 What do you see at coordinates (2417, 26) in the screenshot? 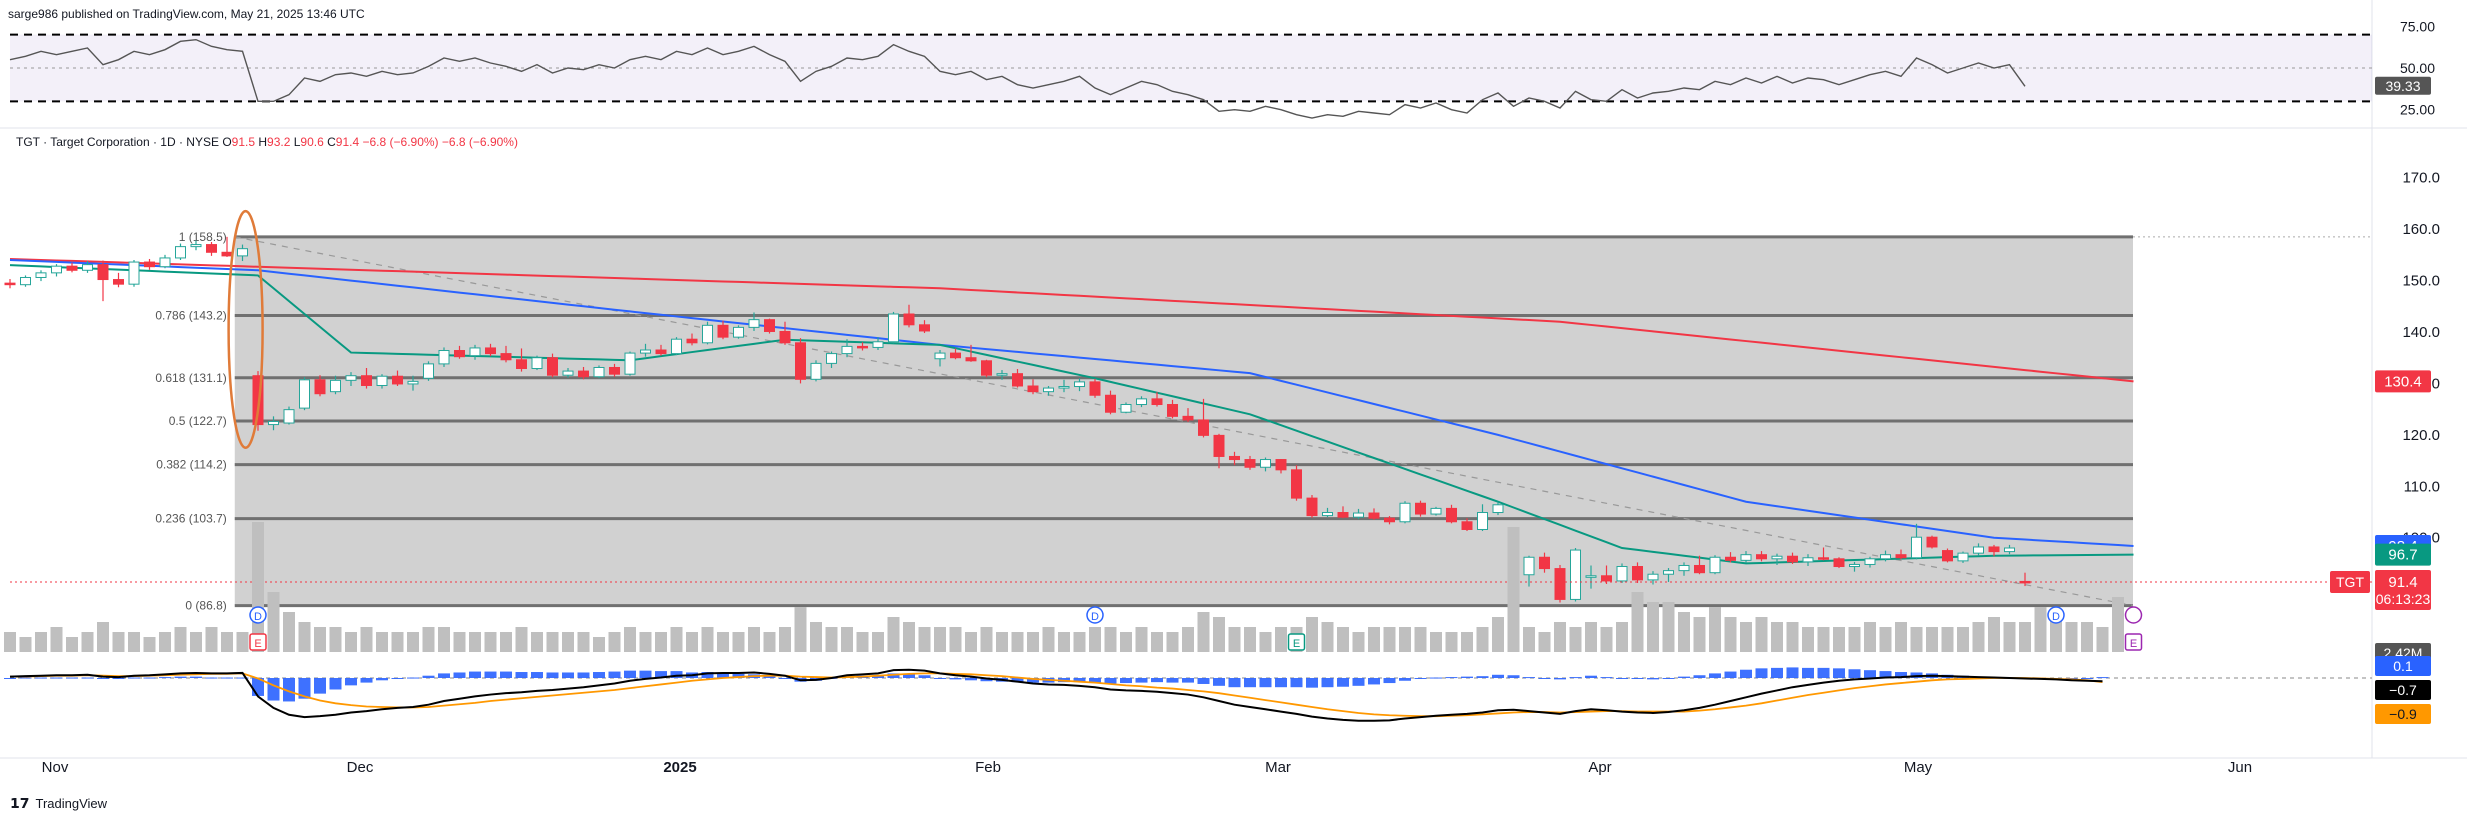
I see `rsi-tick-label: 75.00` at bounding box center [2417, 26].